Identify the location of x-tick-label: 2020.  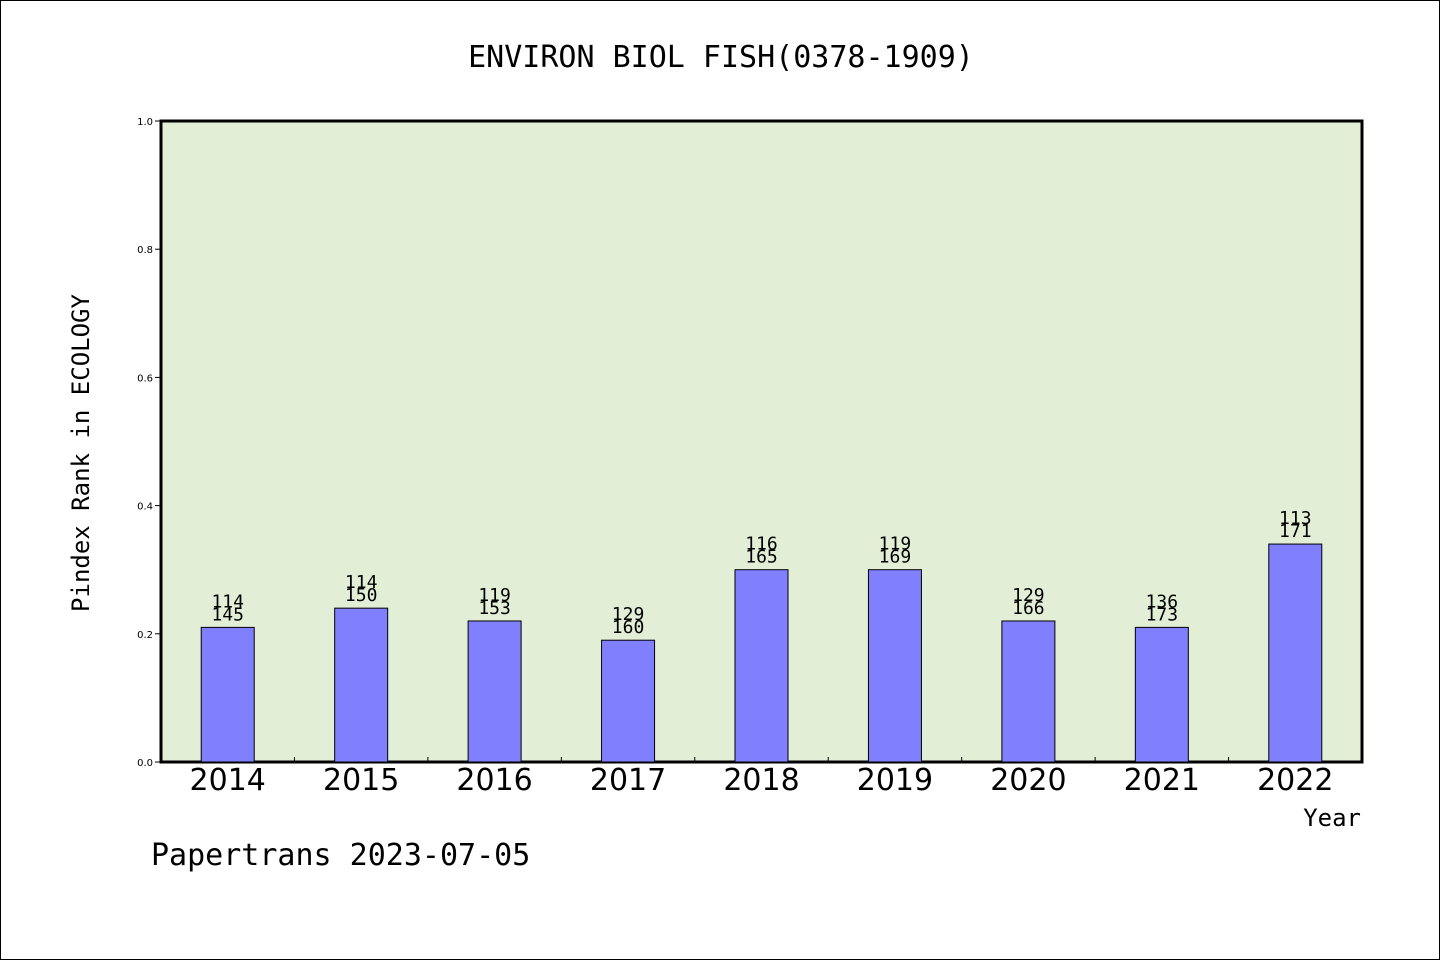
(1028, 780).